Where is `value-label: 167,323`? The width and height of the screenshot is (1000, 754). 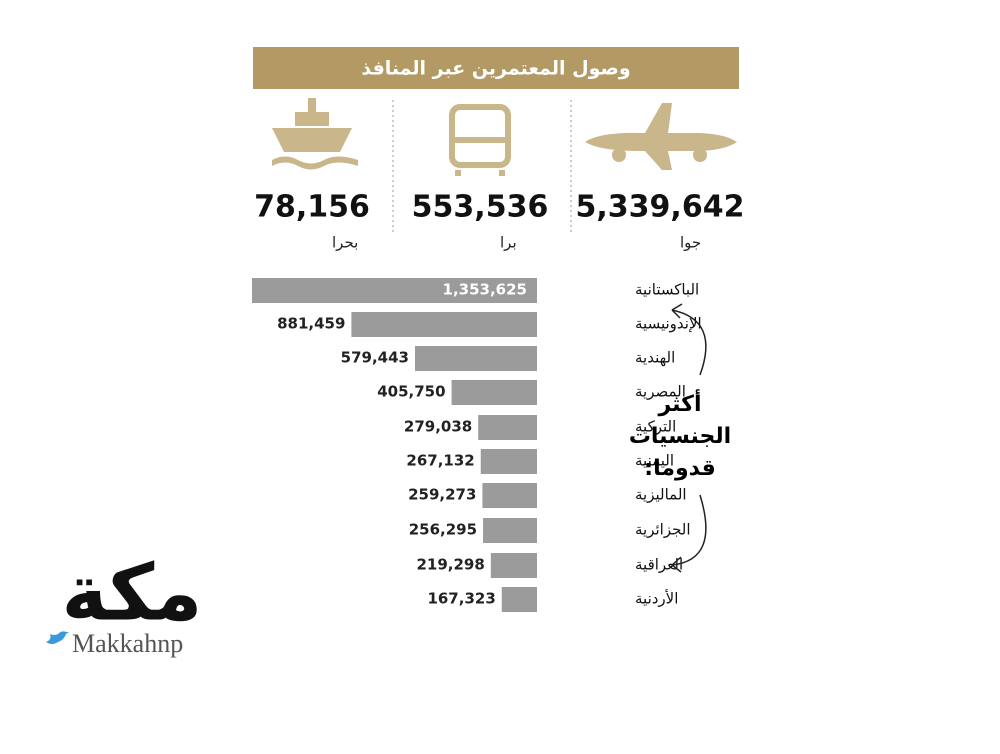
value-label: 167,323 is located at coordinates (461, 599).